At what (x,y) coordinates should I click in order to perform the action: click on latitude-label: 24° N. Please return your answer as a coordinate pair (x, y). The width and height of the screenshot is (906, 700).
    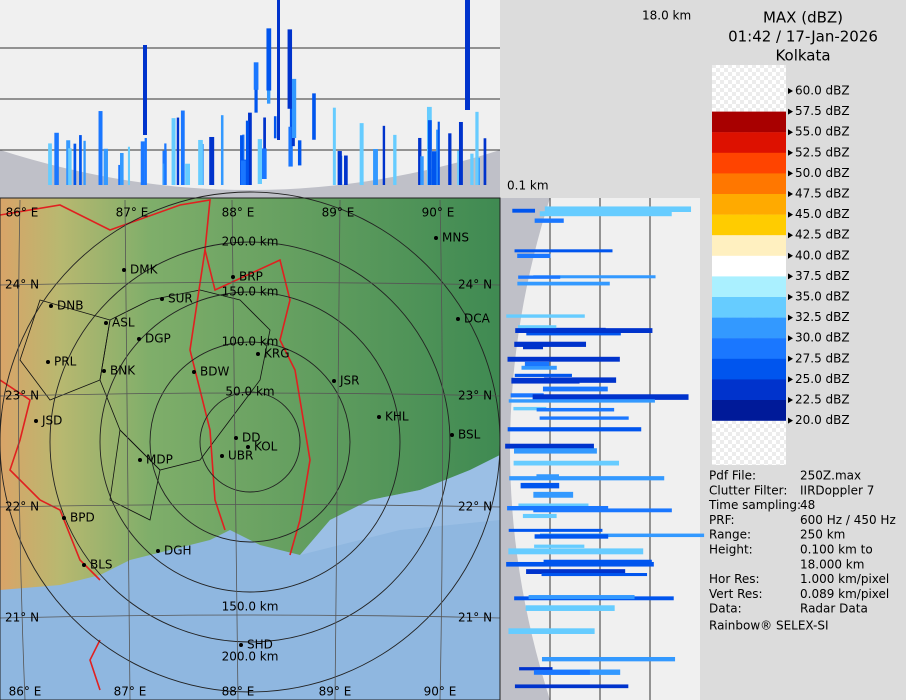
    Looking at the image, I should click on (22, 285).